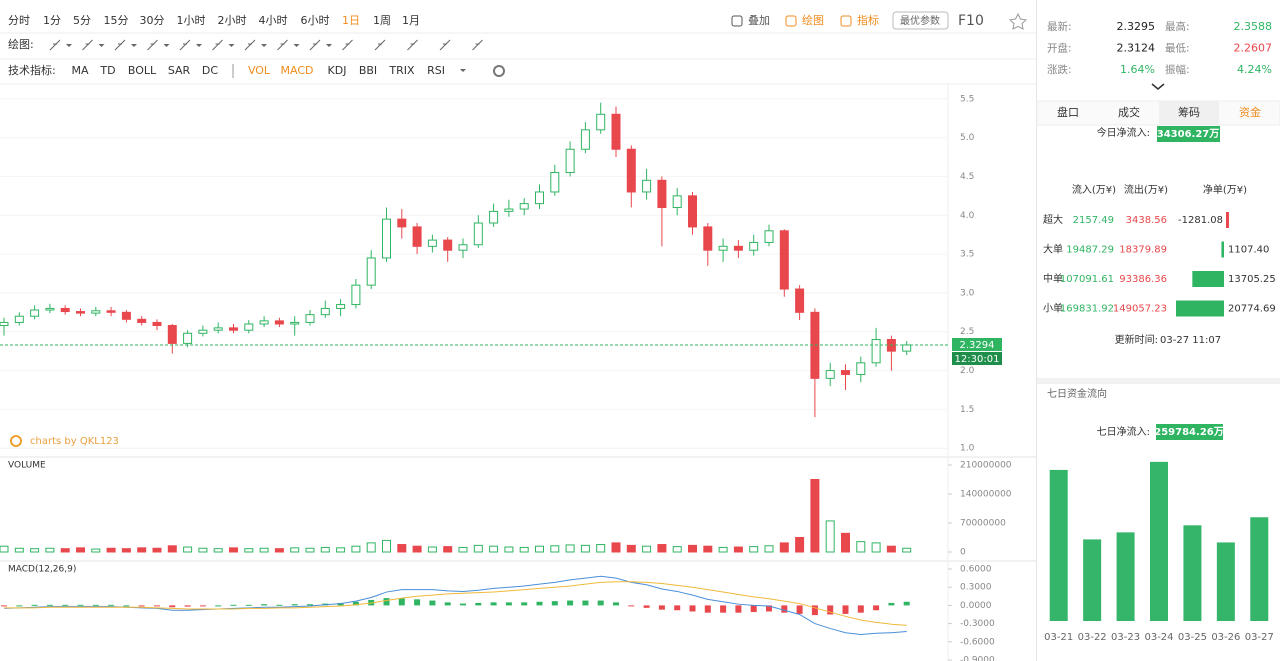 Image resolution: width=1280 pixels, height=661 pixels. I want to click on x-tick-label: 03-27, so click(1259, 637).